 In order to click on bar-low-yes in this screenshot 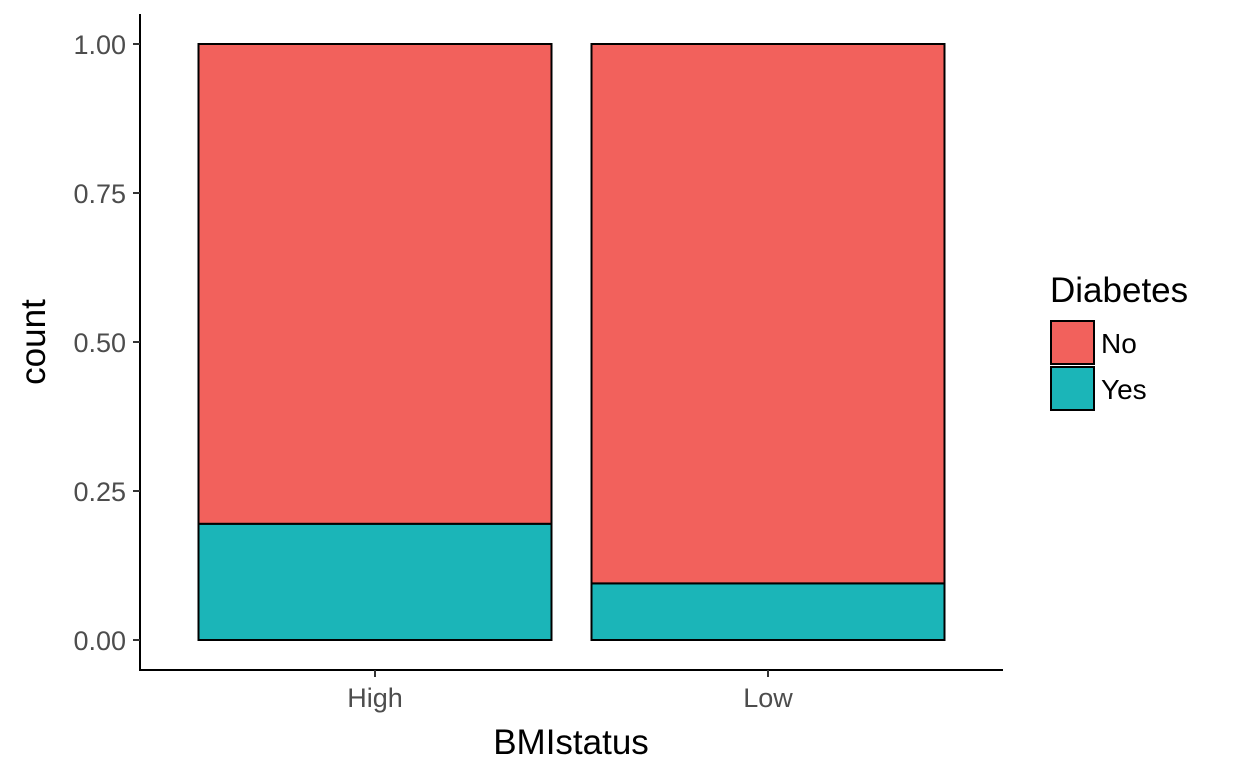, I will do `click(768, 612)`.